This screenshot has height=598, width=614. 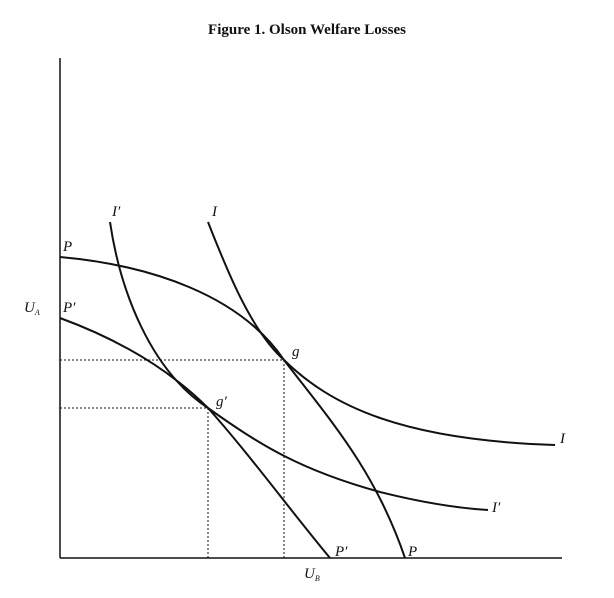 What do you see at coordinates (37, 312) in the screenshot?
I see `y-axis-label-sub: A` at bounding box center [37, 312].